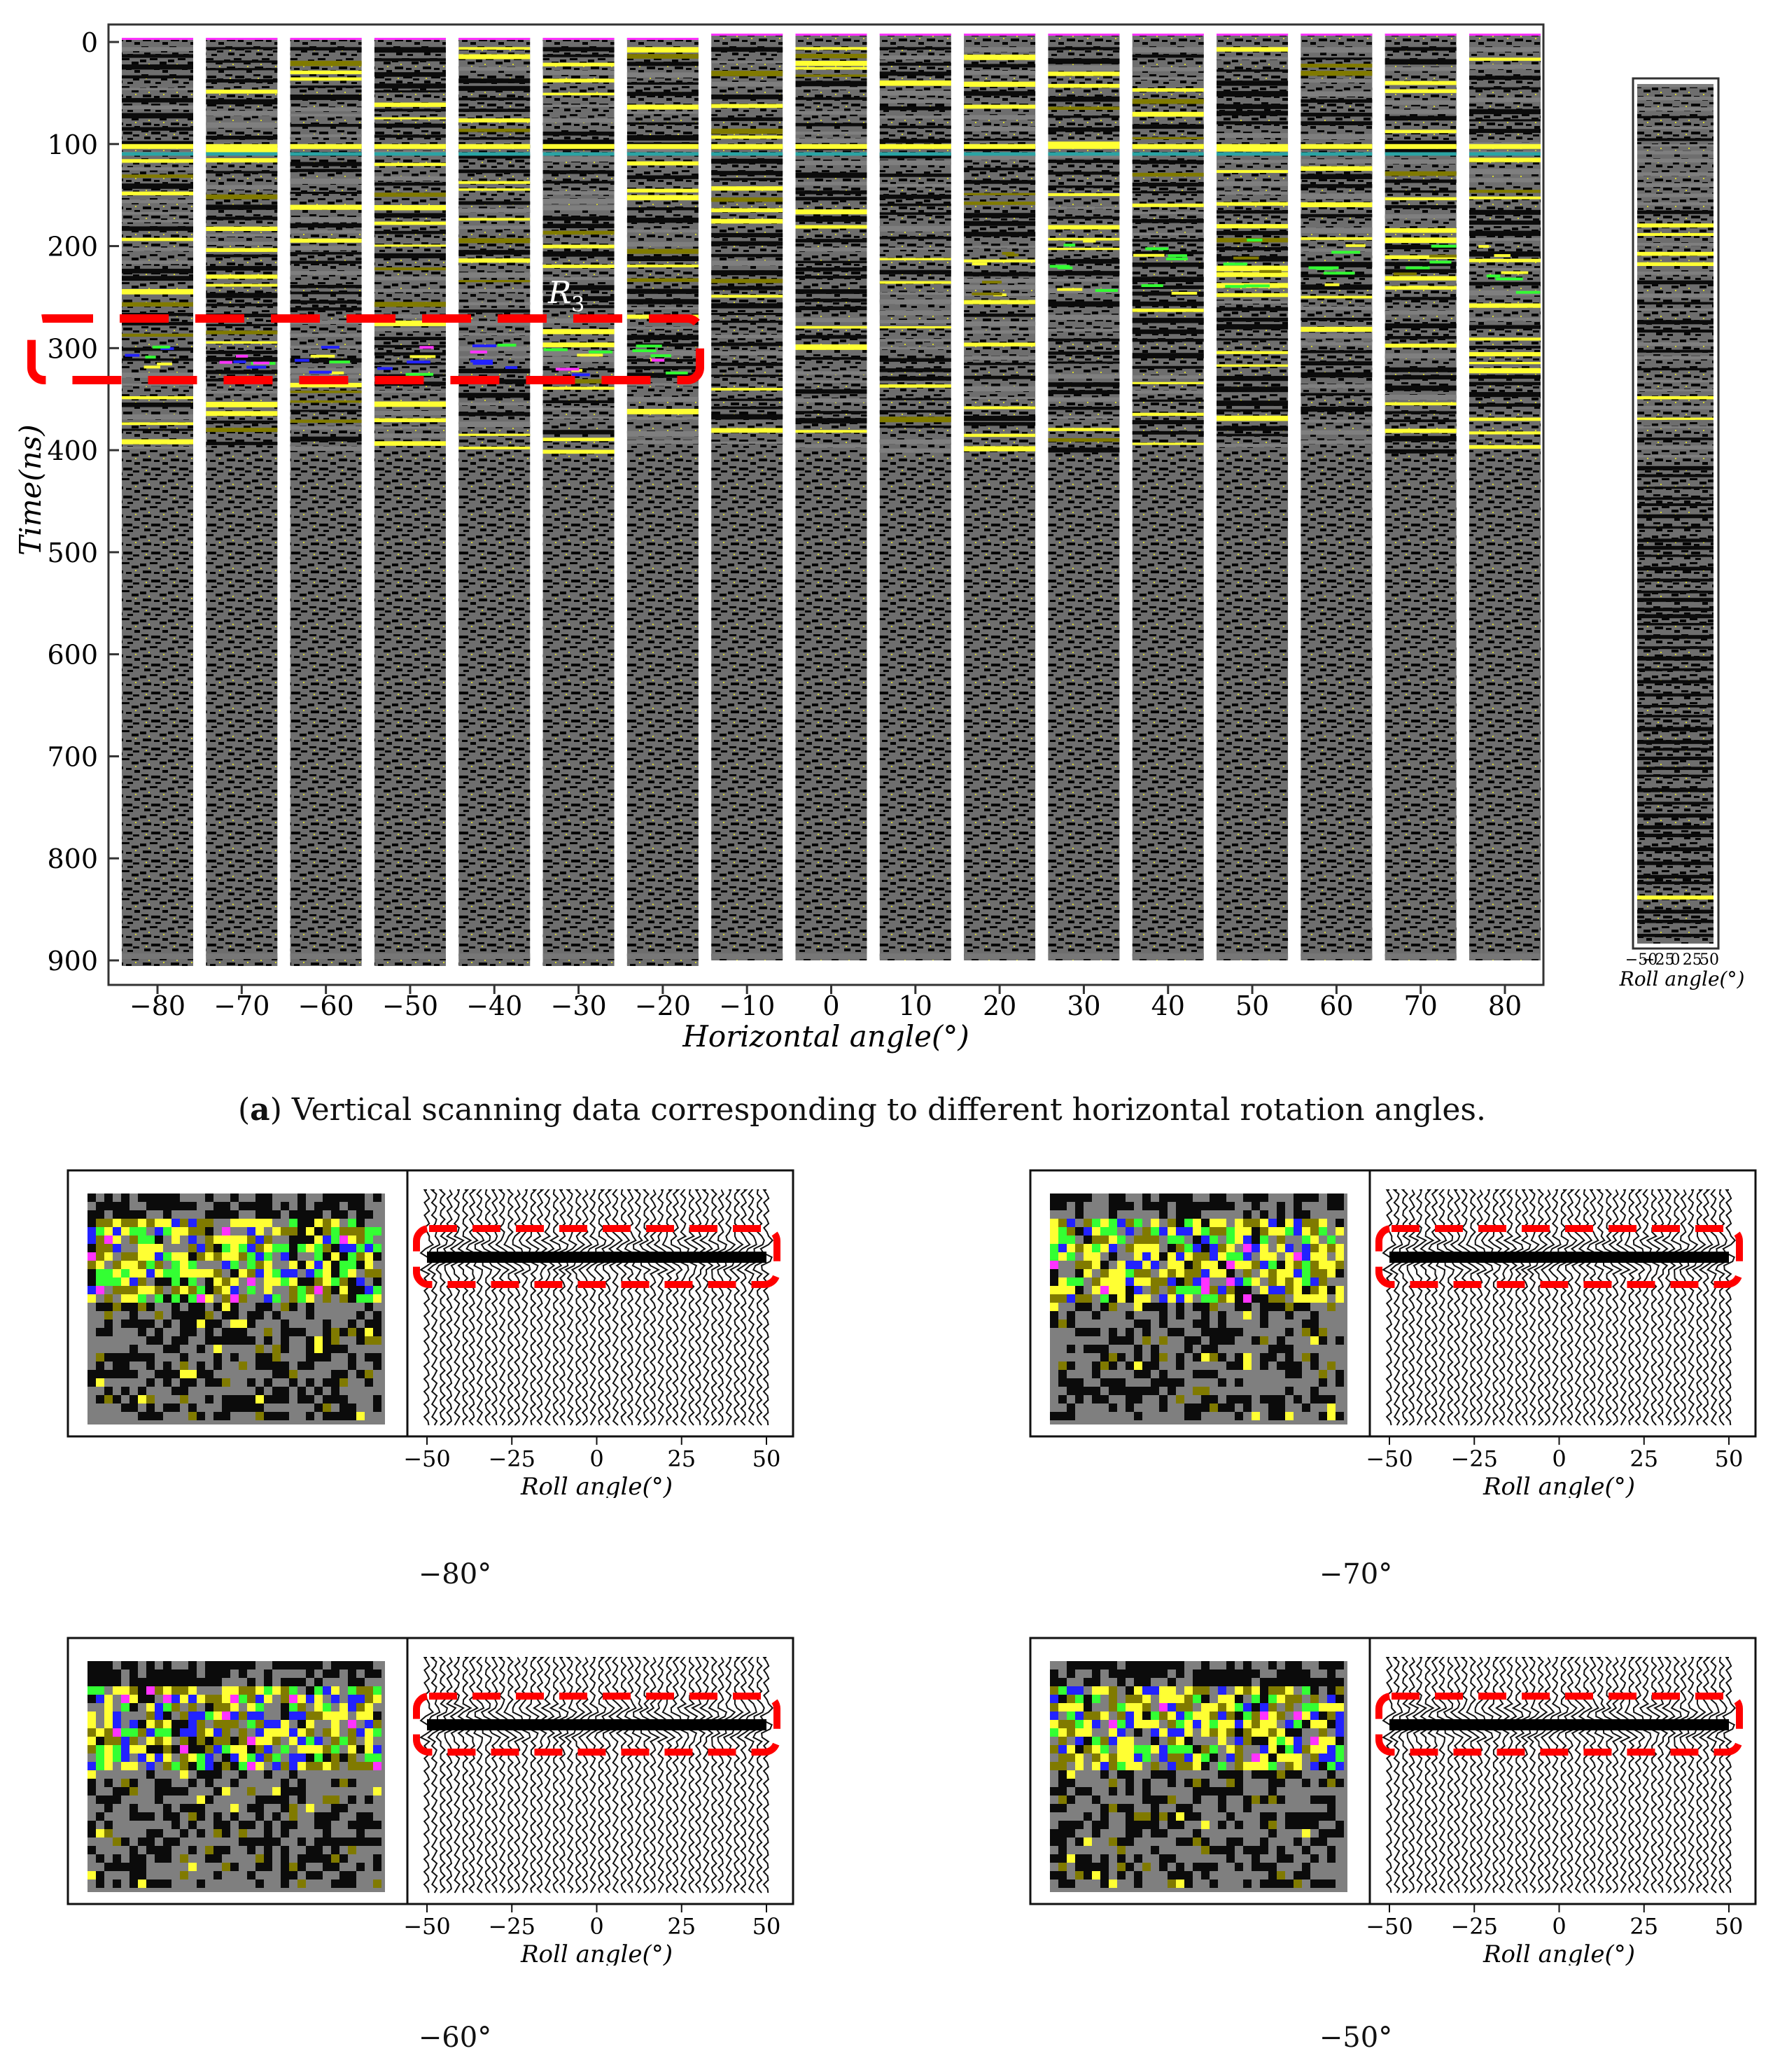 The width and height of the screenshot is (1773, 2072). Describe the element at coordinates (915, 154) in the screenshot. I see `reflector-108ns` at that location.